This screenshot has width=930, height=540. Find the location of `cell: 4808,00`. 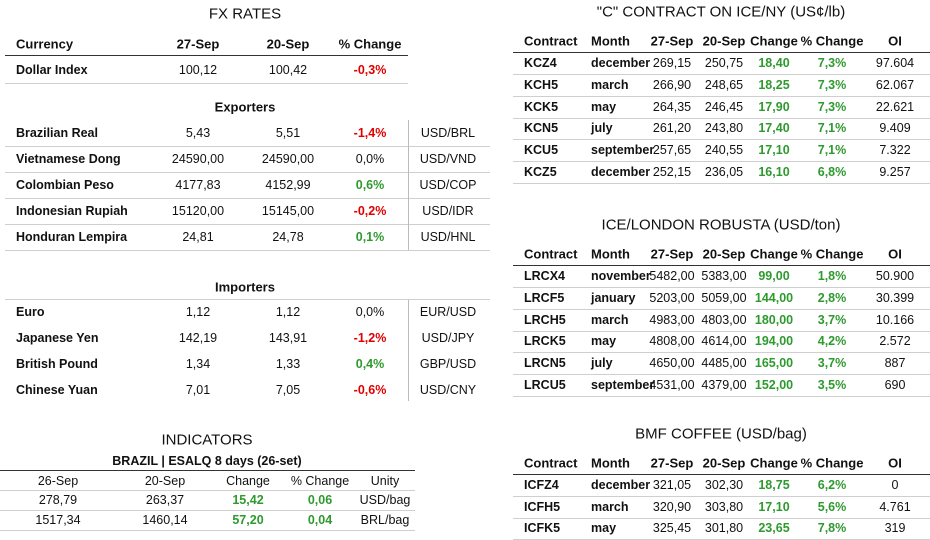

cell: 4808,00 is located at coordinates (672, 341).